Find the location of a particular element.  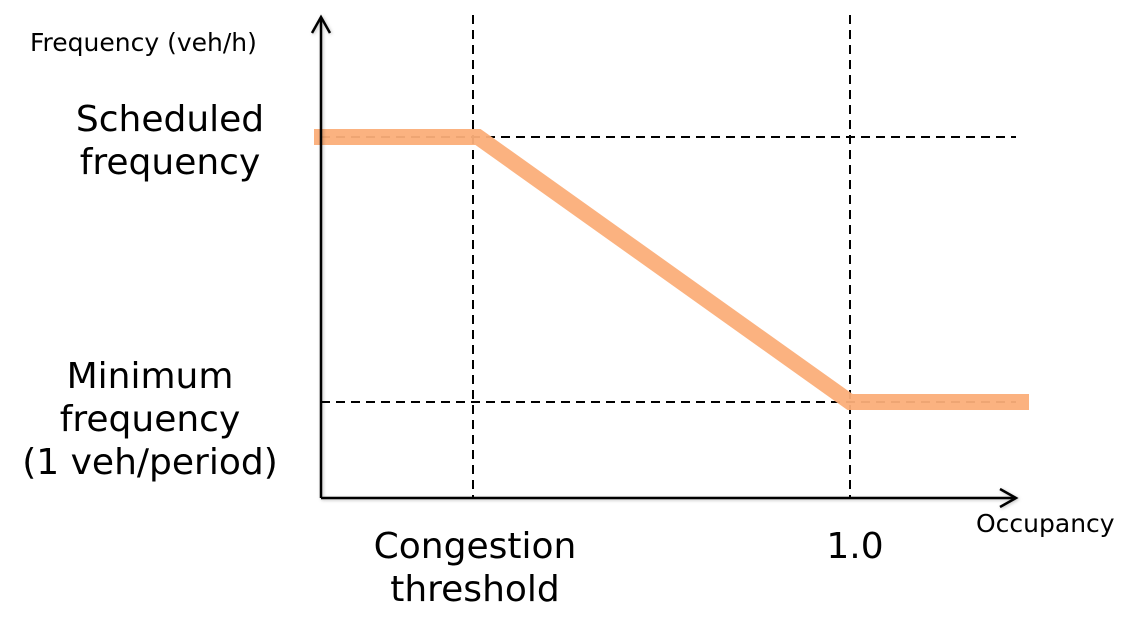

y-tick-line: Minimum is located at coordinates (150, 376).